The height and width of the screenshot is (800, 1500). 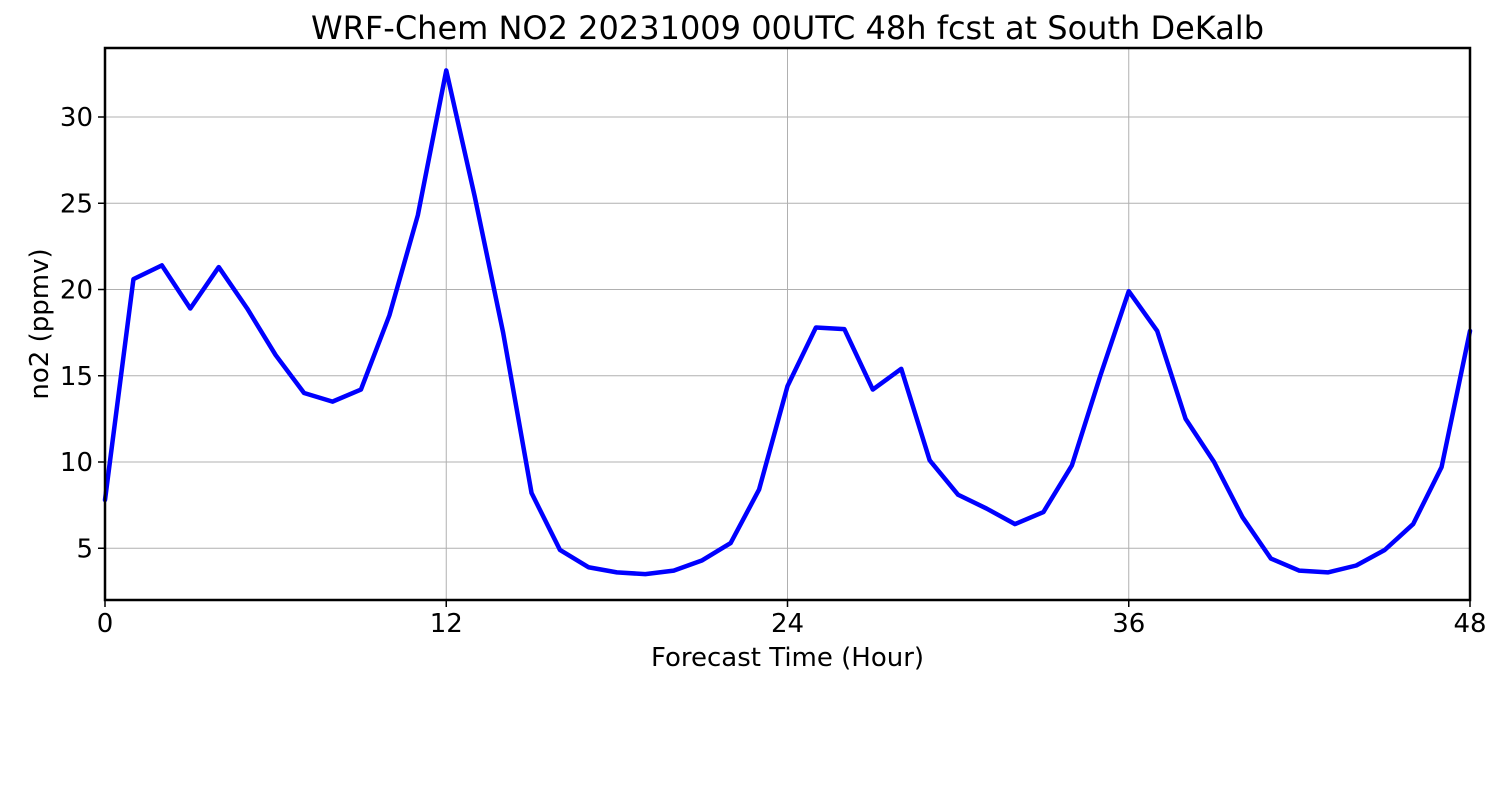 I want to click on y-tick-label: 30, so click(x=76, y=118).